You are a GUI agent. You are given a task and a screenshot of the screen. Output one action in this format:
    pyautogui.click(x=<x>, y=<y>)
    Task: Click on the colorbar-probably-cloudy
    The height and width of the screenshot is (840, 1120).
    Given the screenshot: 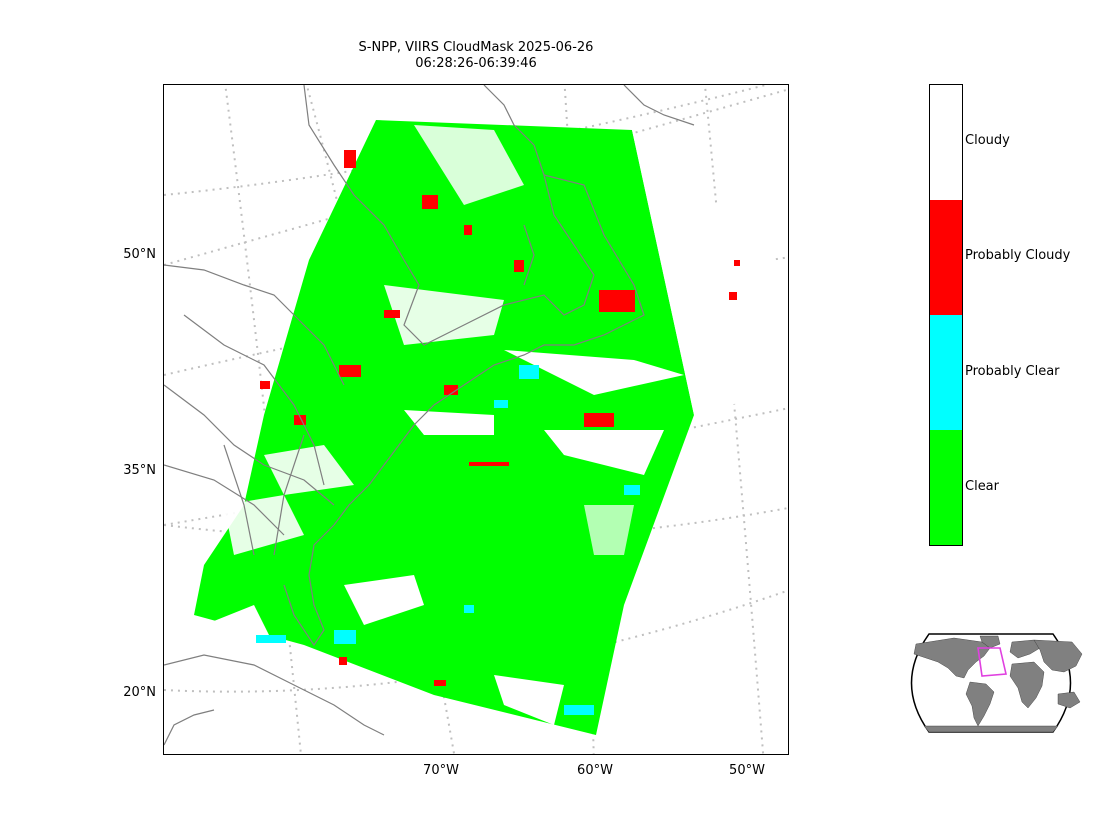 What is the action you would take?
    pyautogui.click(x=946, y=257)
    